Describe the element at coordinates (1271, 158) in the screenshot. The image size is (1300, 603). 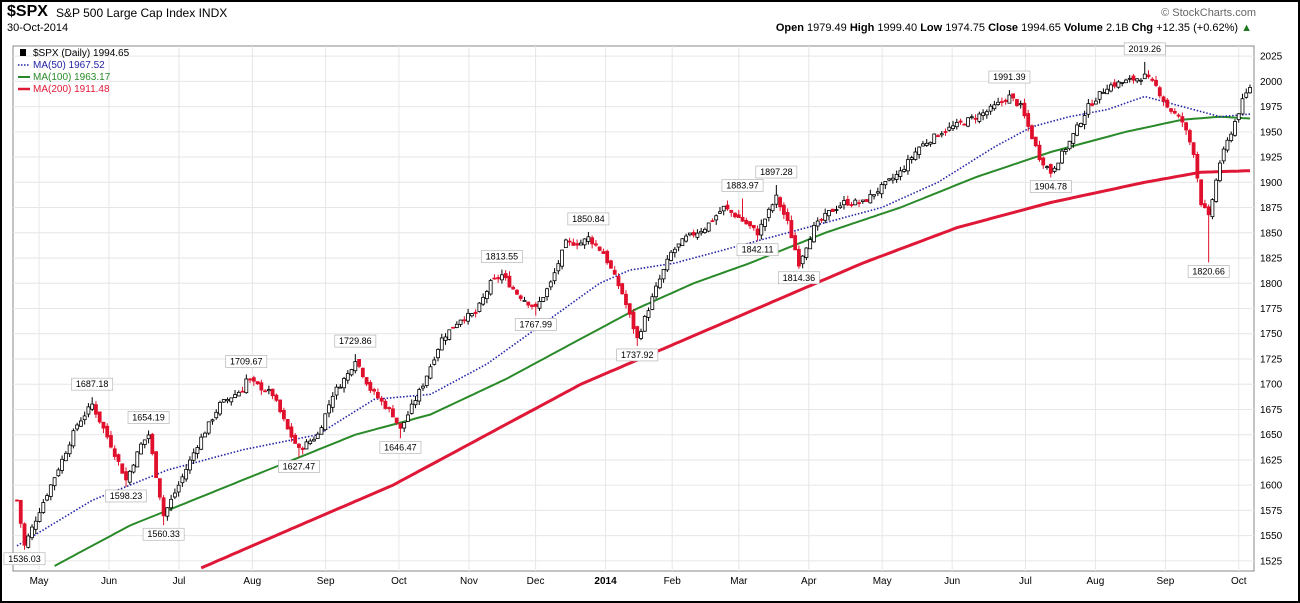
I see `y-tick-label: 1925` at that location.